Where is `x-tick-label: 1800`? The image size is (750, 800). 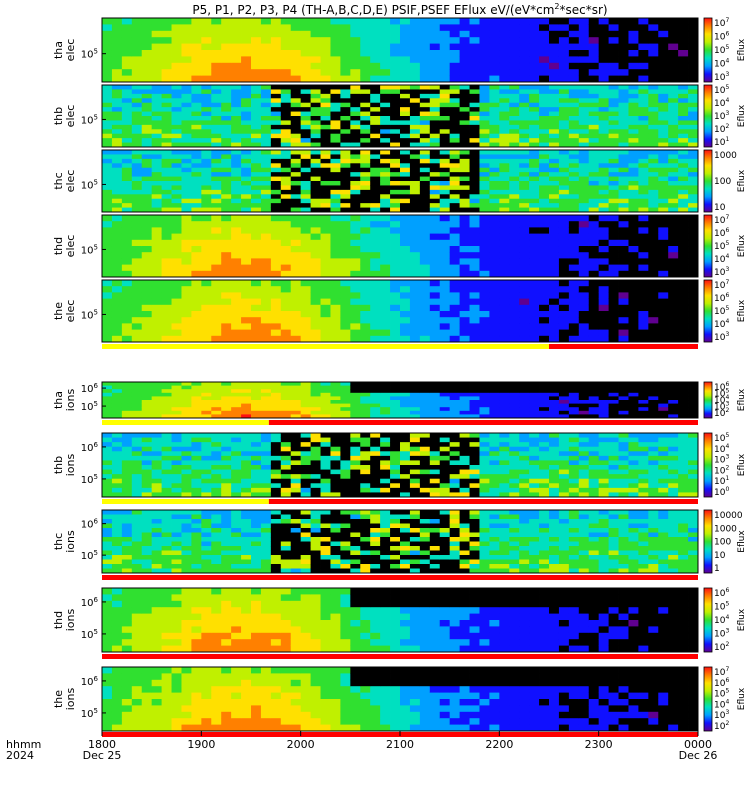
x-tick-label: 1800 is located at coordinates (102, 744).